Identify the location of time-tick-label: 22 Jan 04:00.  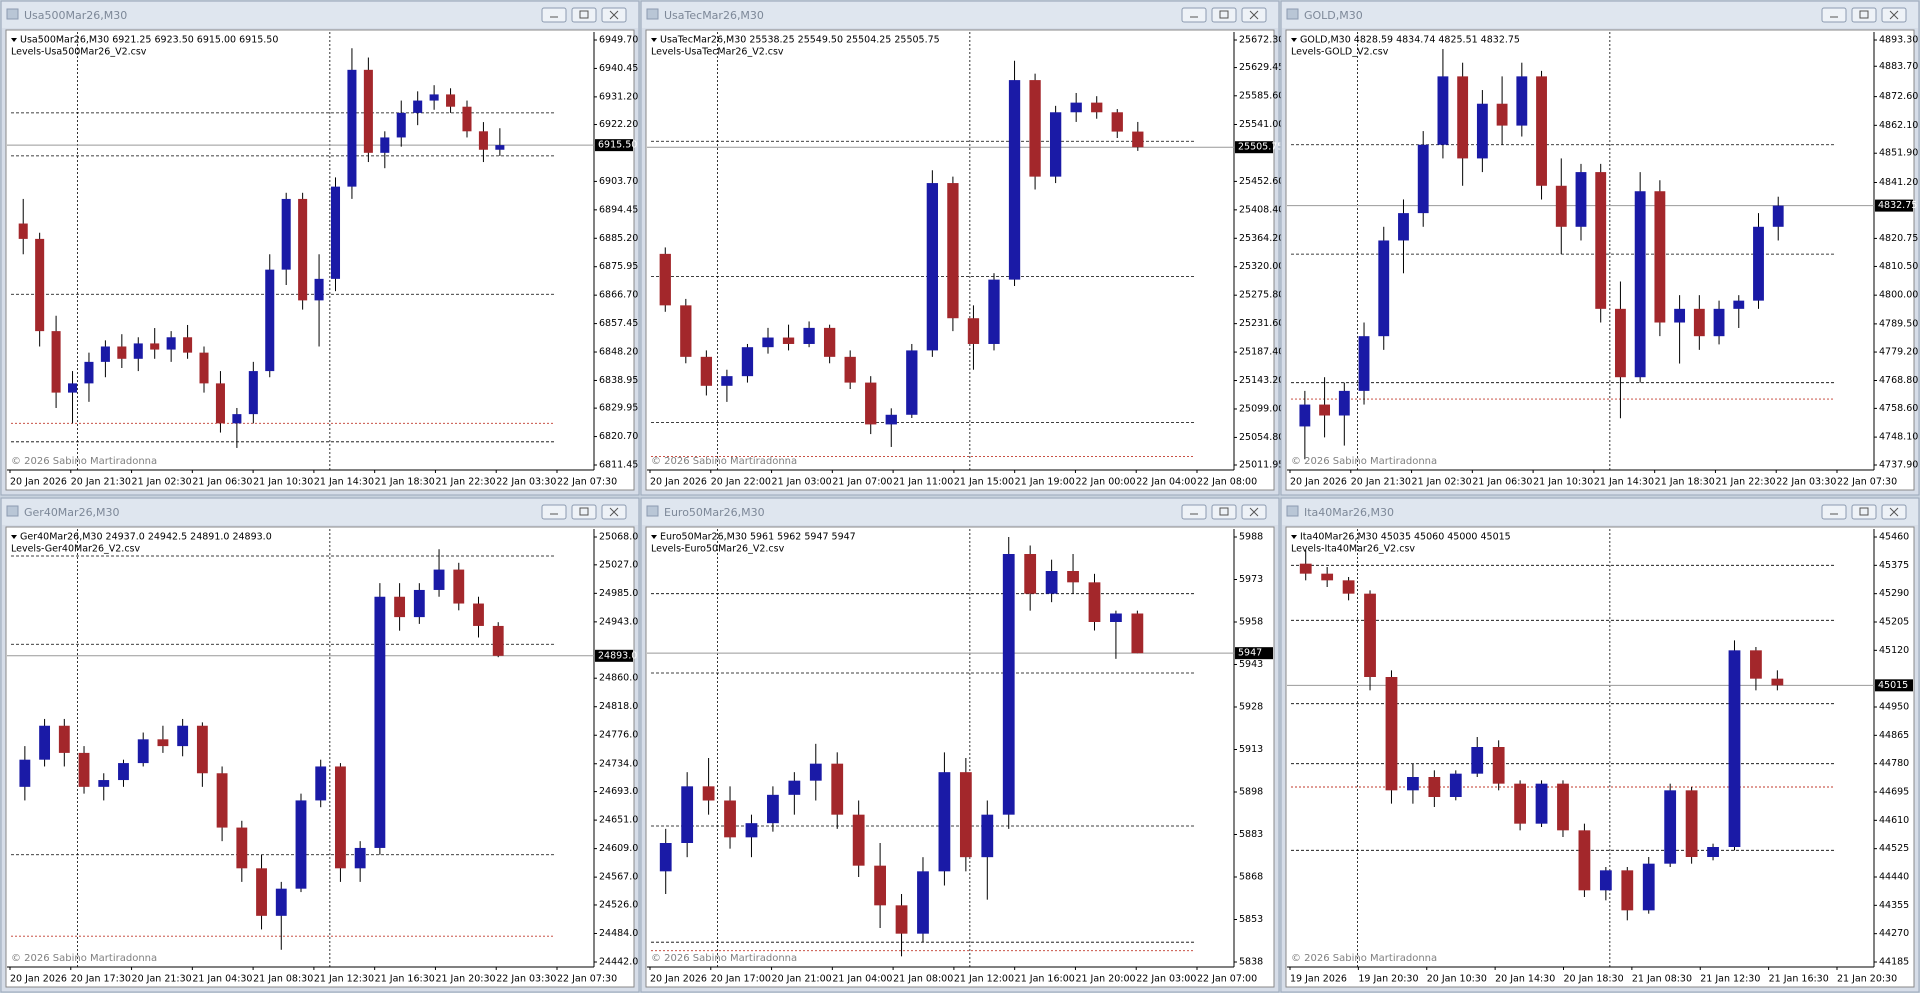
(1166, 482).